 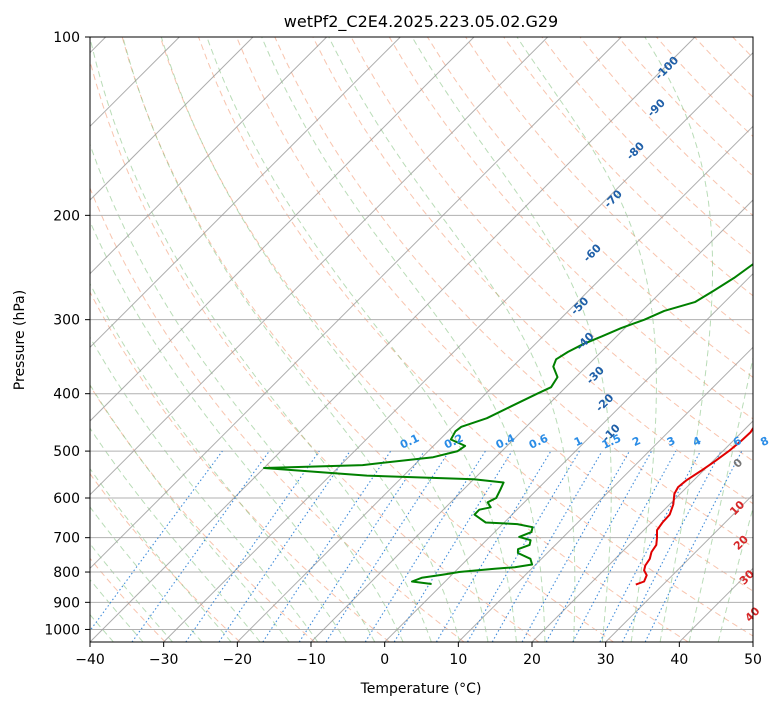 I want to click on y-tick-label: 900, so click(x=66, y=603).